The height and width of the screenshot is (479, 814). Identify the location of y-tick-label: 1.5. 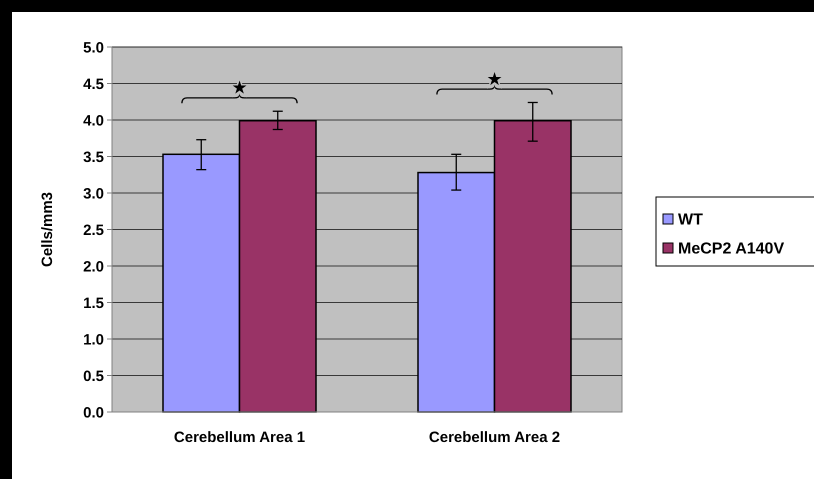
(93, 303).